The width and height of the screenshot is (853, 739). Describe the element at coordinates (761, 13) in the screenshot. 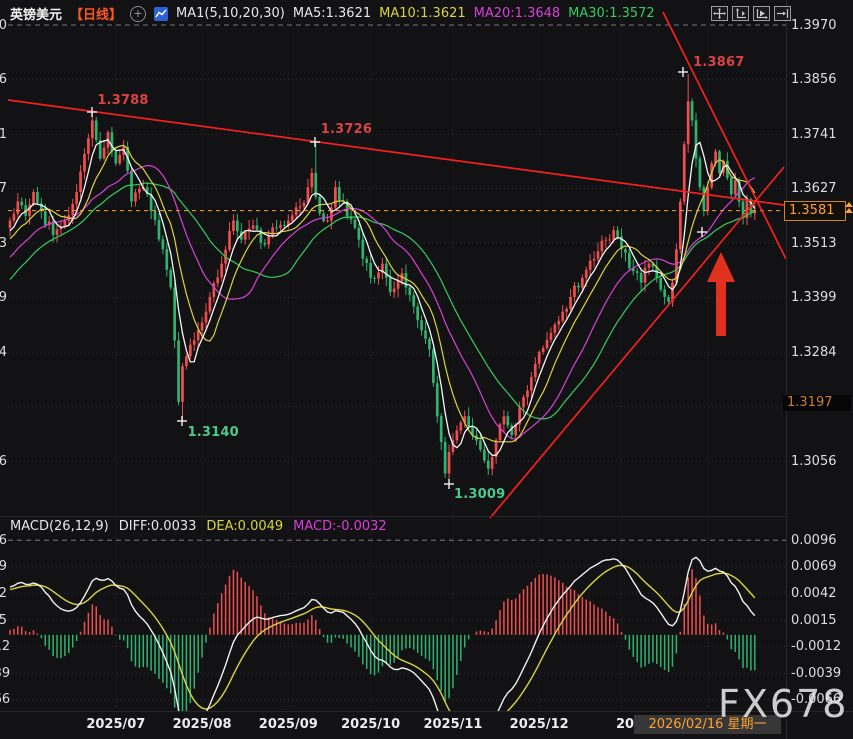

I see `scale-x-axis-button` at that location.